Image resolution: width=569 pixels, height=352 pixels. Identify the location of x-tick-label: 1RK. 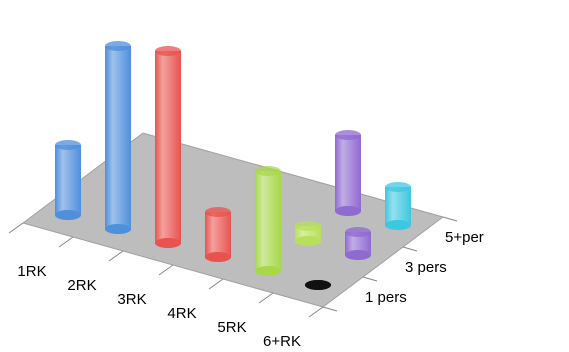
(31, 271).